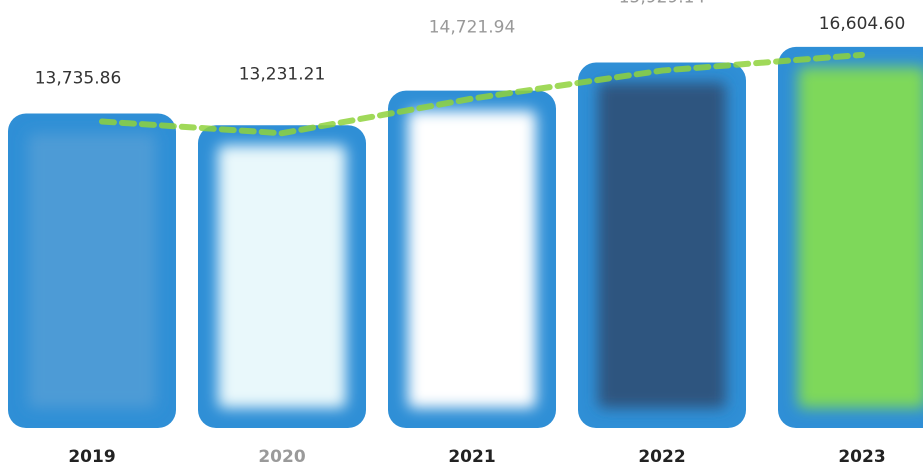  Describe the element at coordinates (281, 457) in the screenshot. I see `x-tick-label: 2020` at that location.